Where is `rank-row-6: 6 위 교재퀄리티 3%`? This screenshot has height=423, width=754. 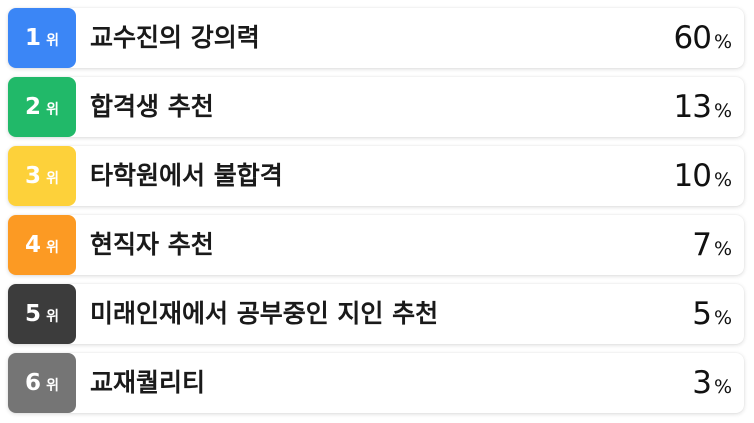
rank-row-6: 6 위 교재퀄리티 3% is located at coordinates (376, 383).